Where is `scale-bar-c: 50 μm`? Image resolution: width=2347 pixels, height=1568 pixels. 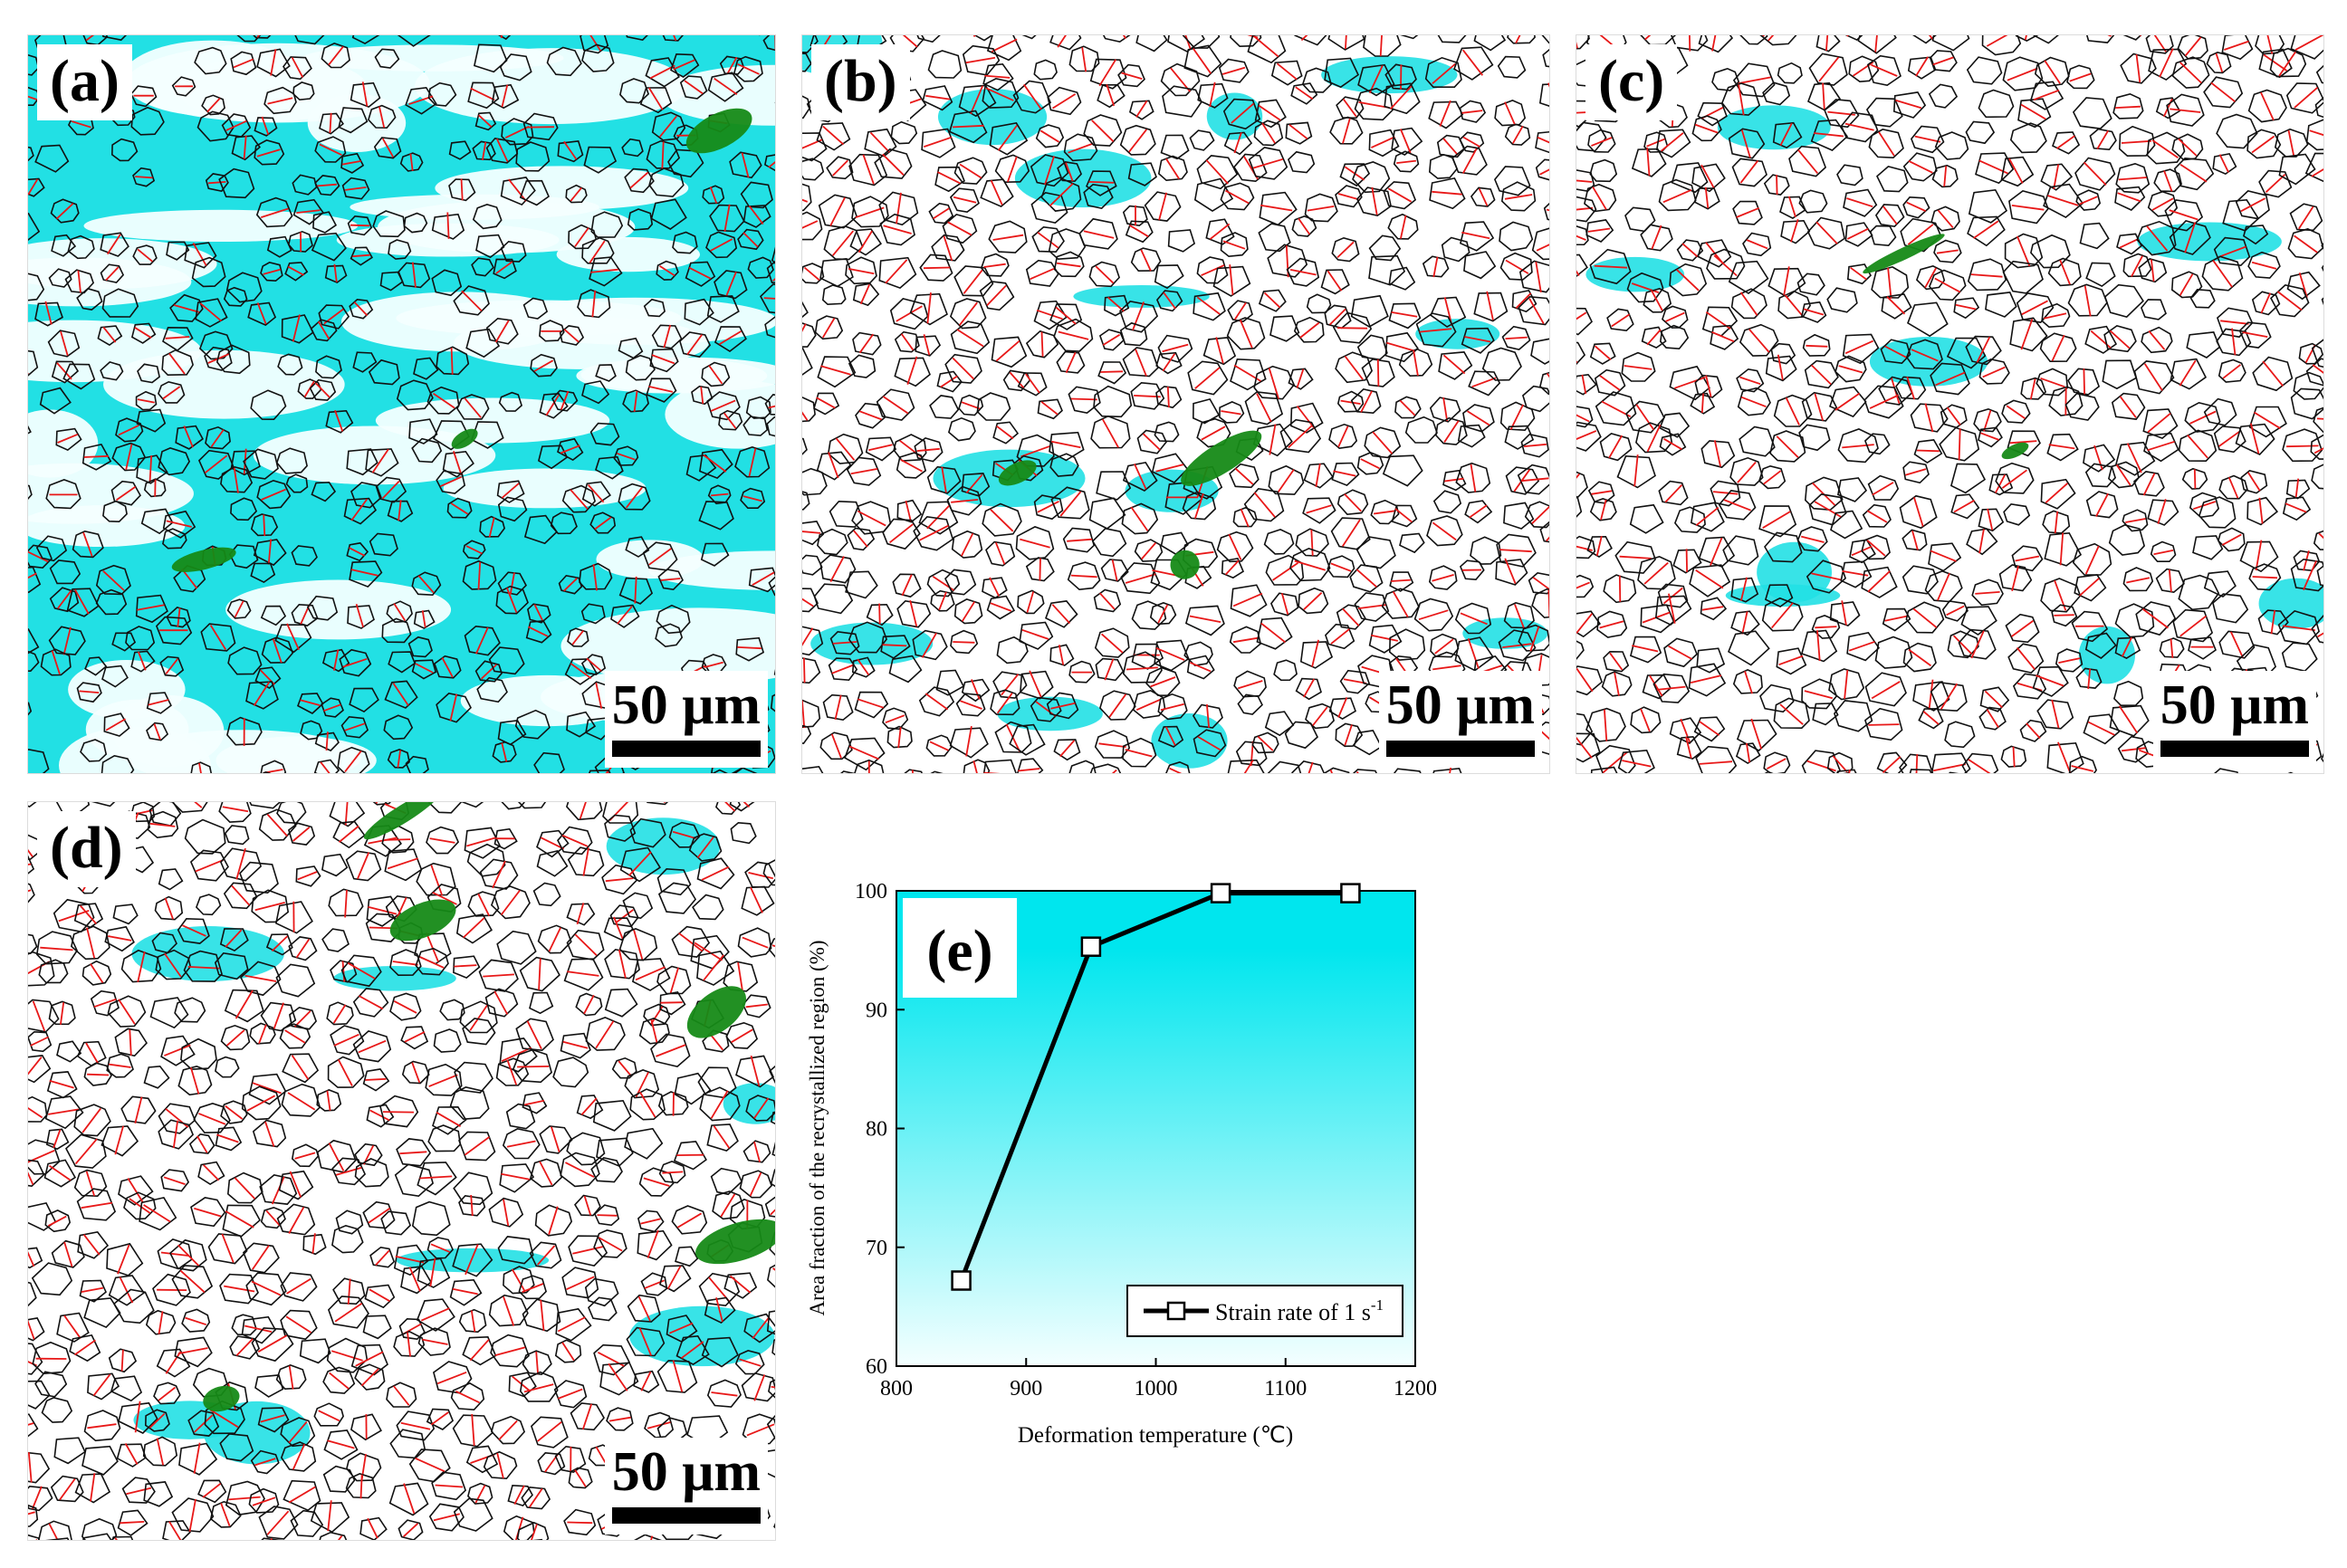
scale-bar-c: 50 μm is located at coordinates (2234, 719).